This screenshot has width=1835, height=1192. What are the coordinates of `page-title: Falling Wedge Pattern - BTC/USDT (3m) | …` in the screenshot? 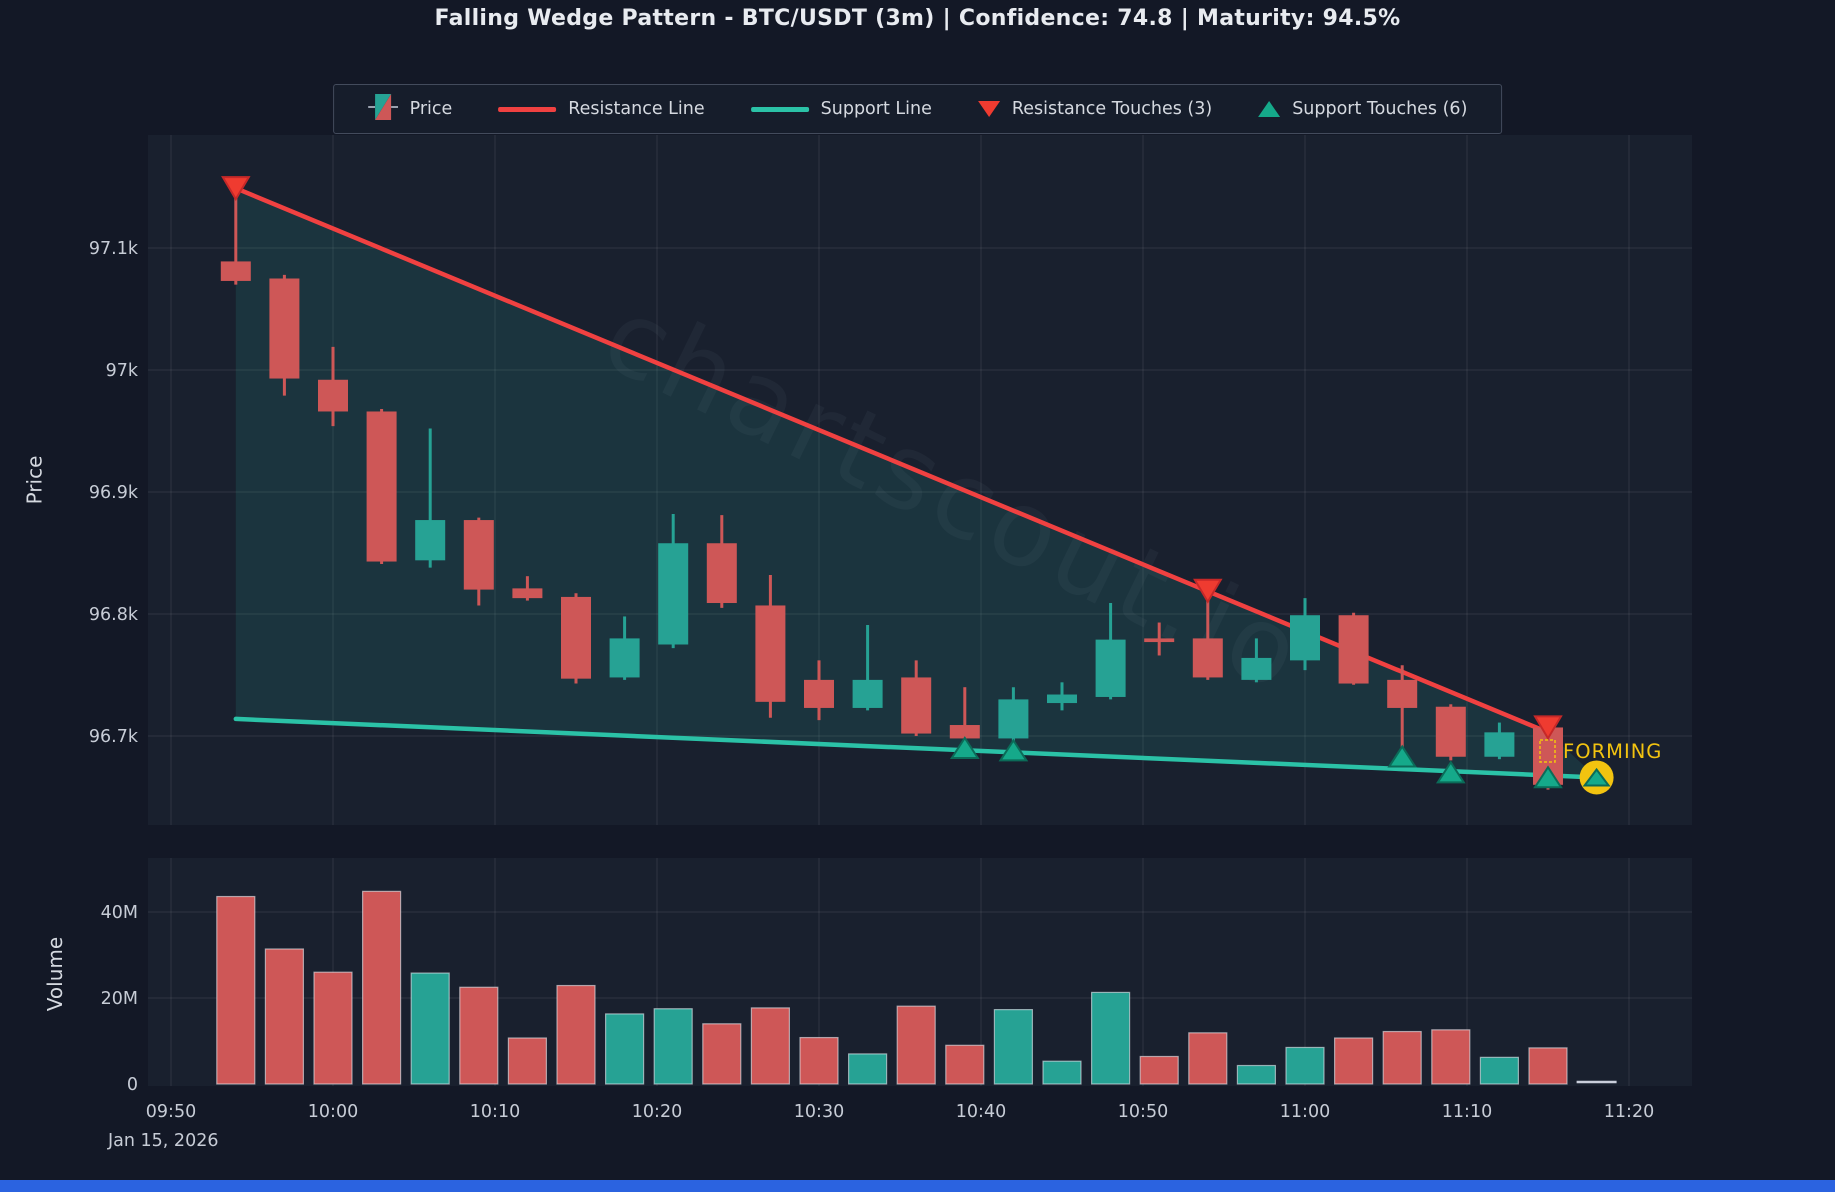 It's located at (917, 18).